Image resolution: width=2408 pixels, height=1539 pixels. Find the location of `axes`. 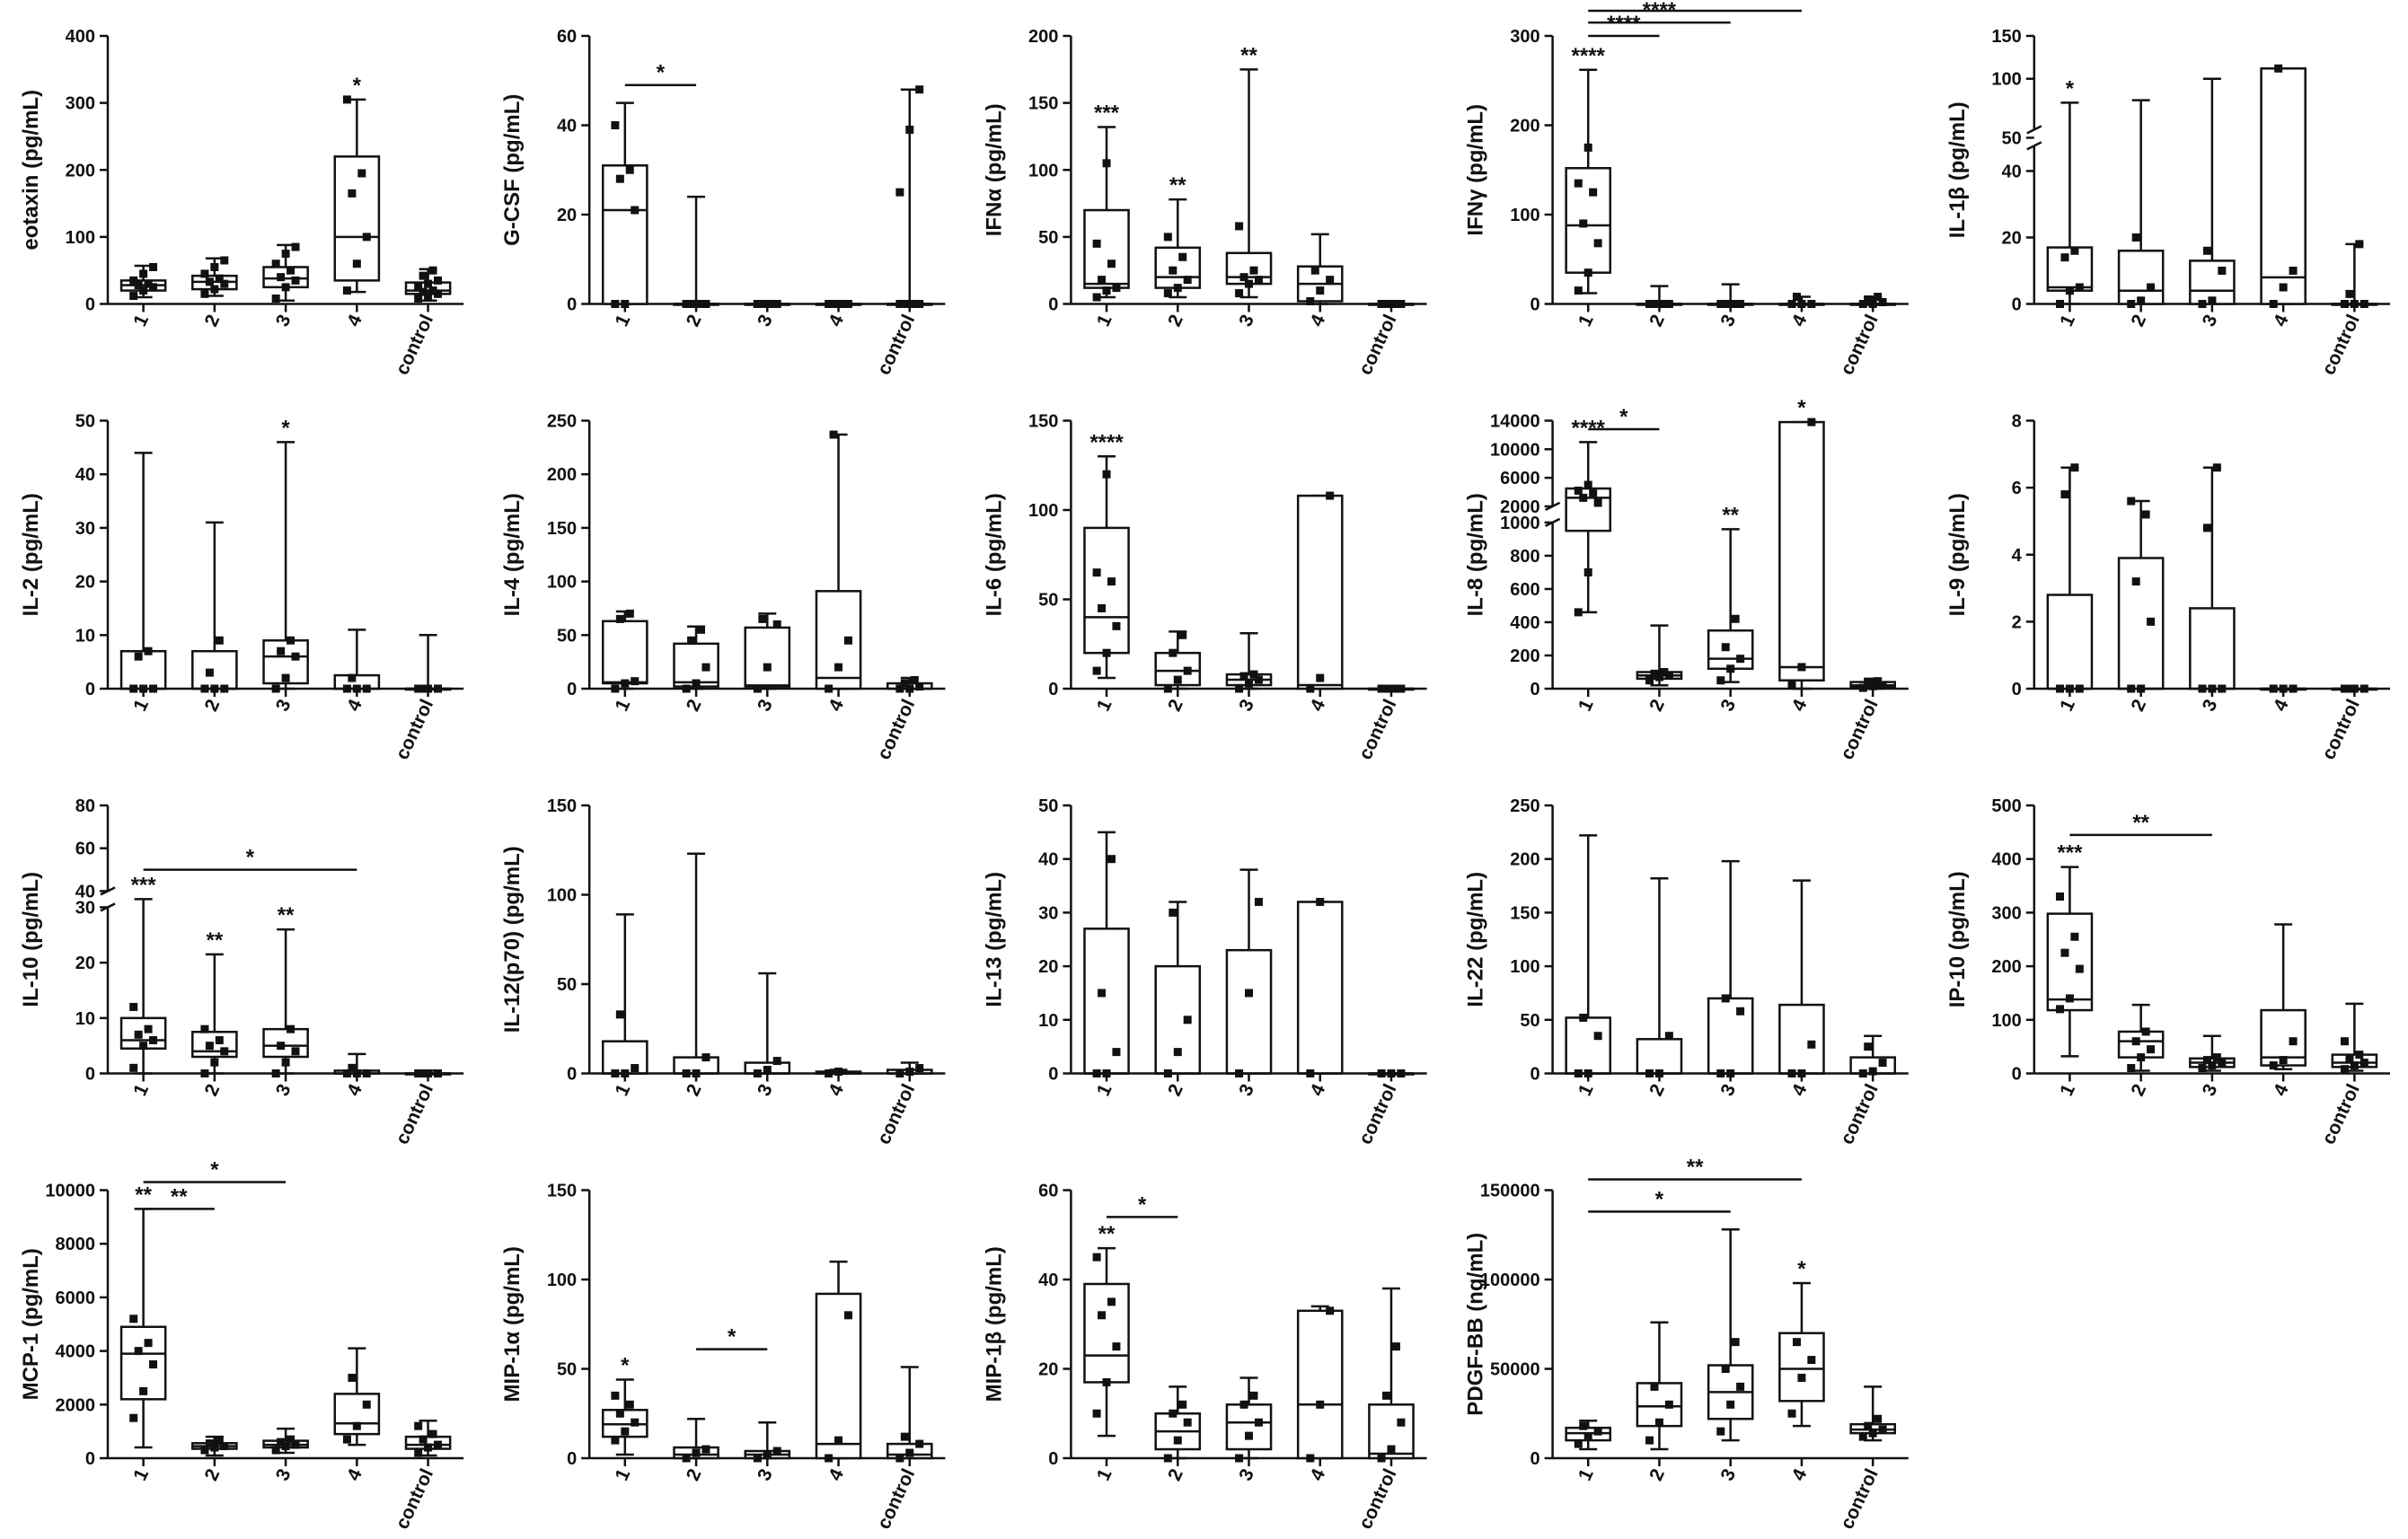

axes is located at coordinates (285, 1325).